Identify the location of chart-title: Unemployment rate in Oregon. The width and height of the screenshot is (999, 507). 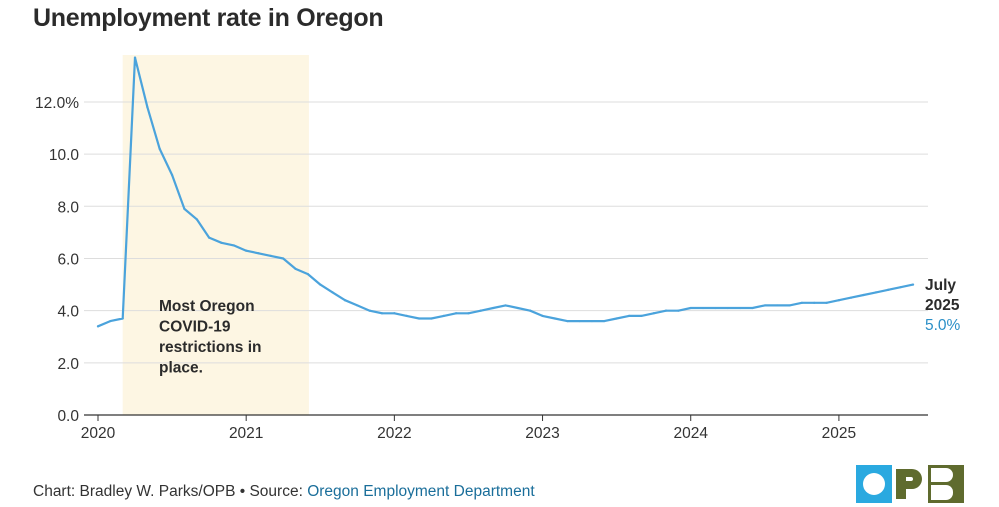
(208, 18).